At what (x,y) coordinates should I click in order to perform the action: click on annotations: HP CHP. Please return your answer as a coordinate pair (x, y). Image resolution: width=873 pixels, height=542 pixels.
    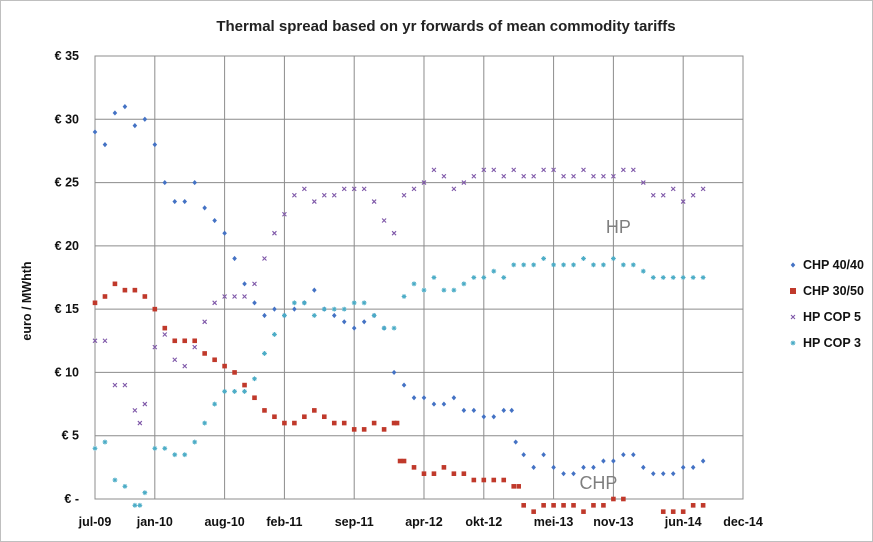
    Looking at the image, I should click on (604, 355).